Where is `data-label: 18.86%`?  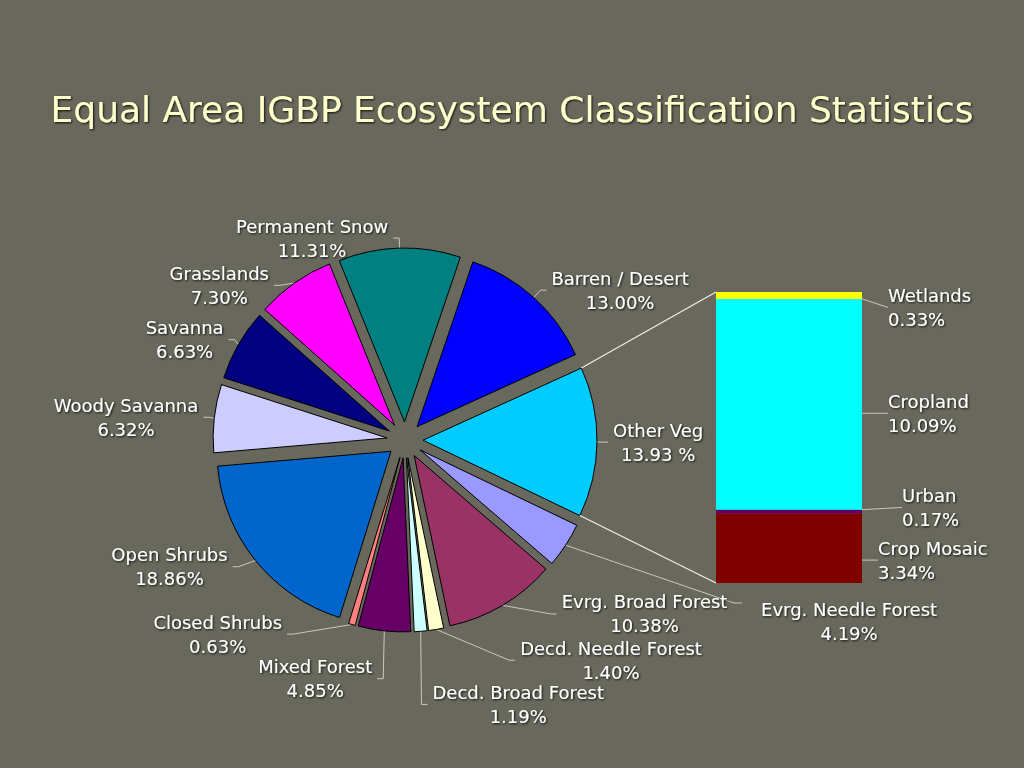 data-label: 18.86% is located at coordinates (169, 579).